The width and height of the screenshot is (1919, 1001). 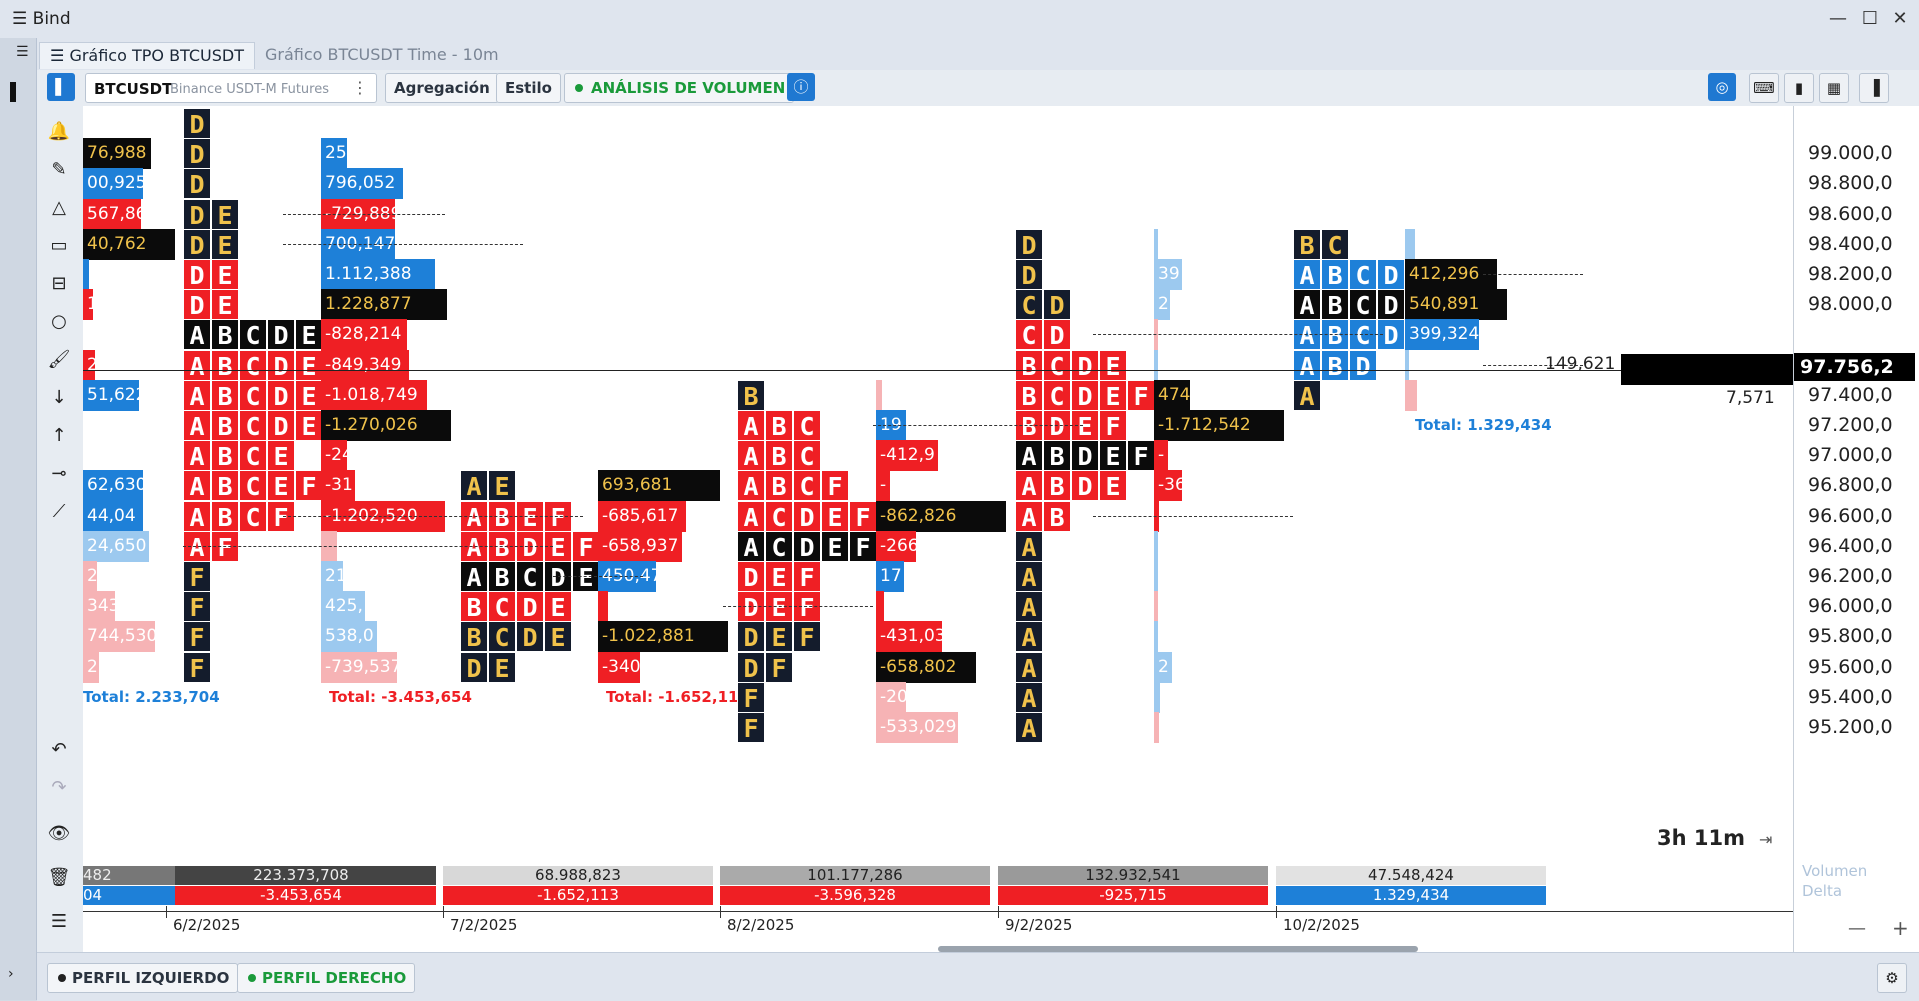 What do you see at coordinates (59, 877) in the screenshot?
I see `trash-icon: 🗑` at bounding box center [59, 877].